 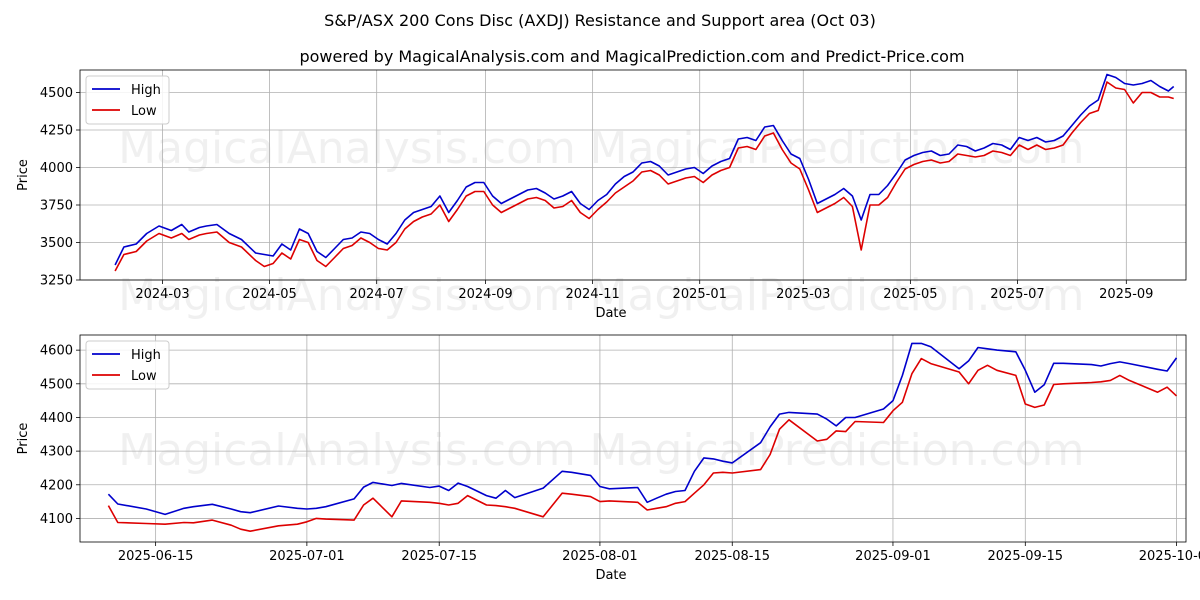 What do you see at coordinates (1169, 556) in the screenshot?
I see `x-tick-label: 2025-10-01` at bounding box center [1169, 556].